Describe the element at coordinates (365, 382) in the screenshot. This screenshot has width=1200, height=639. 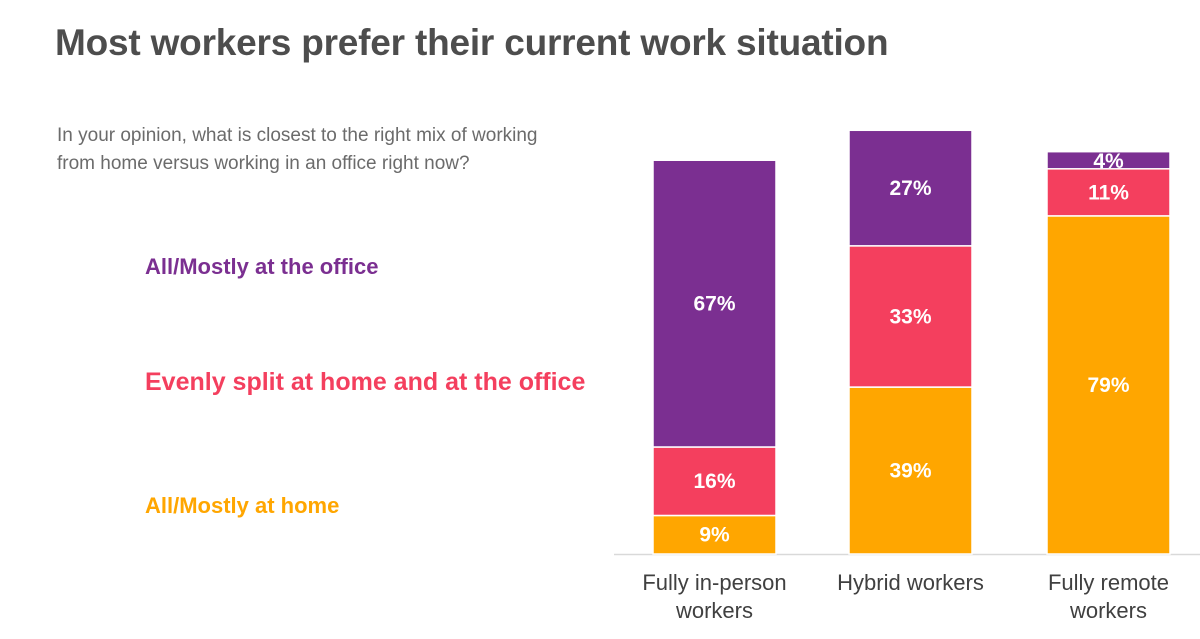
I see `legend-split: Evenly split at home and at the office` at that location.